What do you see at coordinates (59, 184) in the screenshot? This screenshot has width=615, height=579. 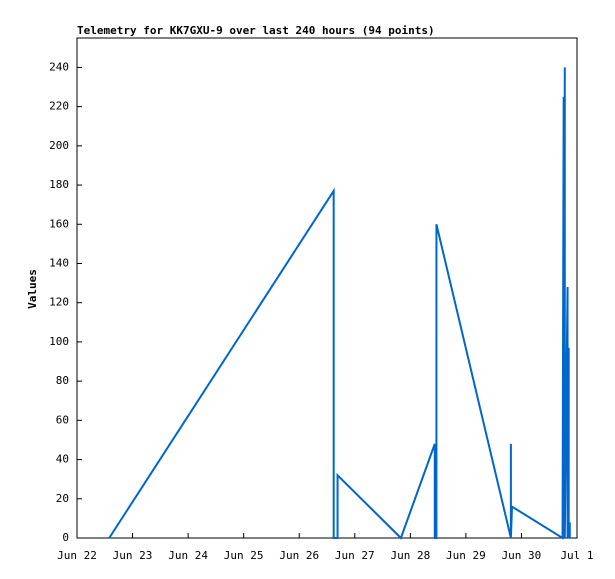 I see `y-tick-label: 180` at bounding box center [59, 184].